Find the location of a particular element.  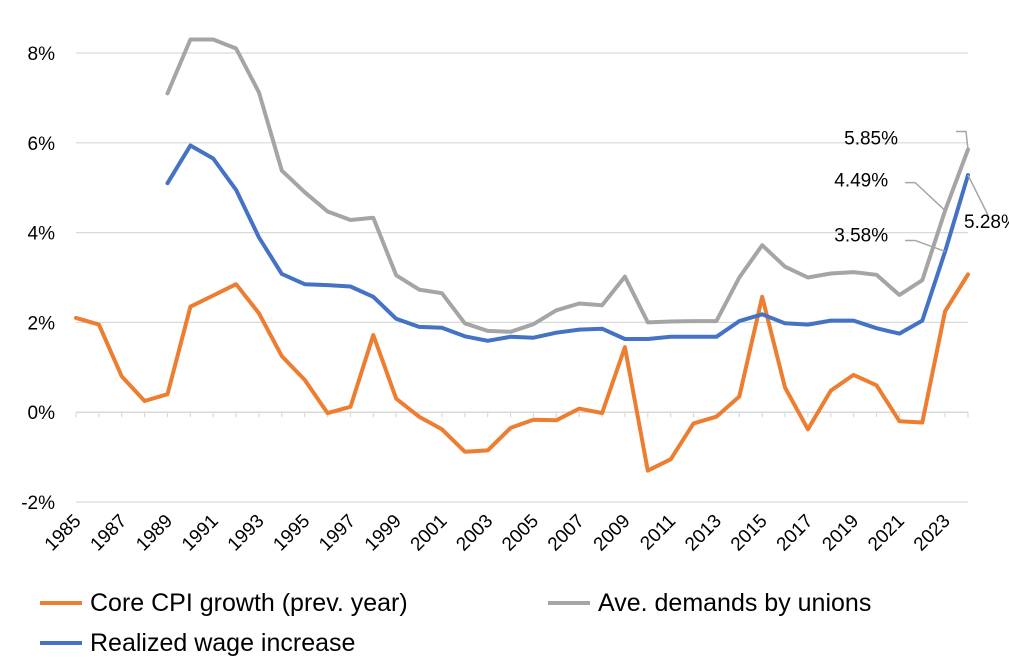

y-tick-label: -2% is located at coordinates (38, 503).